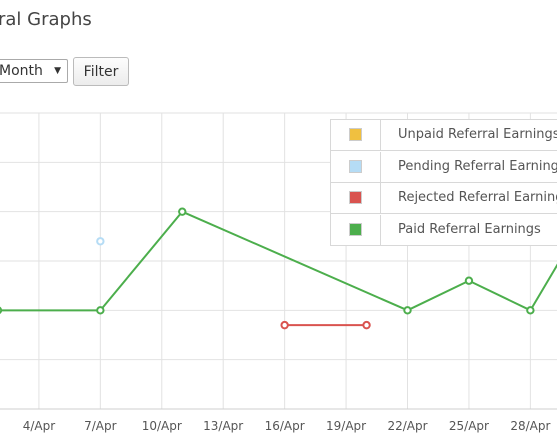  I want to click on chevron-down-icon: ▼, so click(57, 71).